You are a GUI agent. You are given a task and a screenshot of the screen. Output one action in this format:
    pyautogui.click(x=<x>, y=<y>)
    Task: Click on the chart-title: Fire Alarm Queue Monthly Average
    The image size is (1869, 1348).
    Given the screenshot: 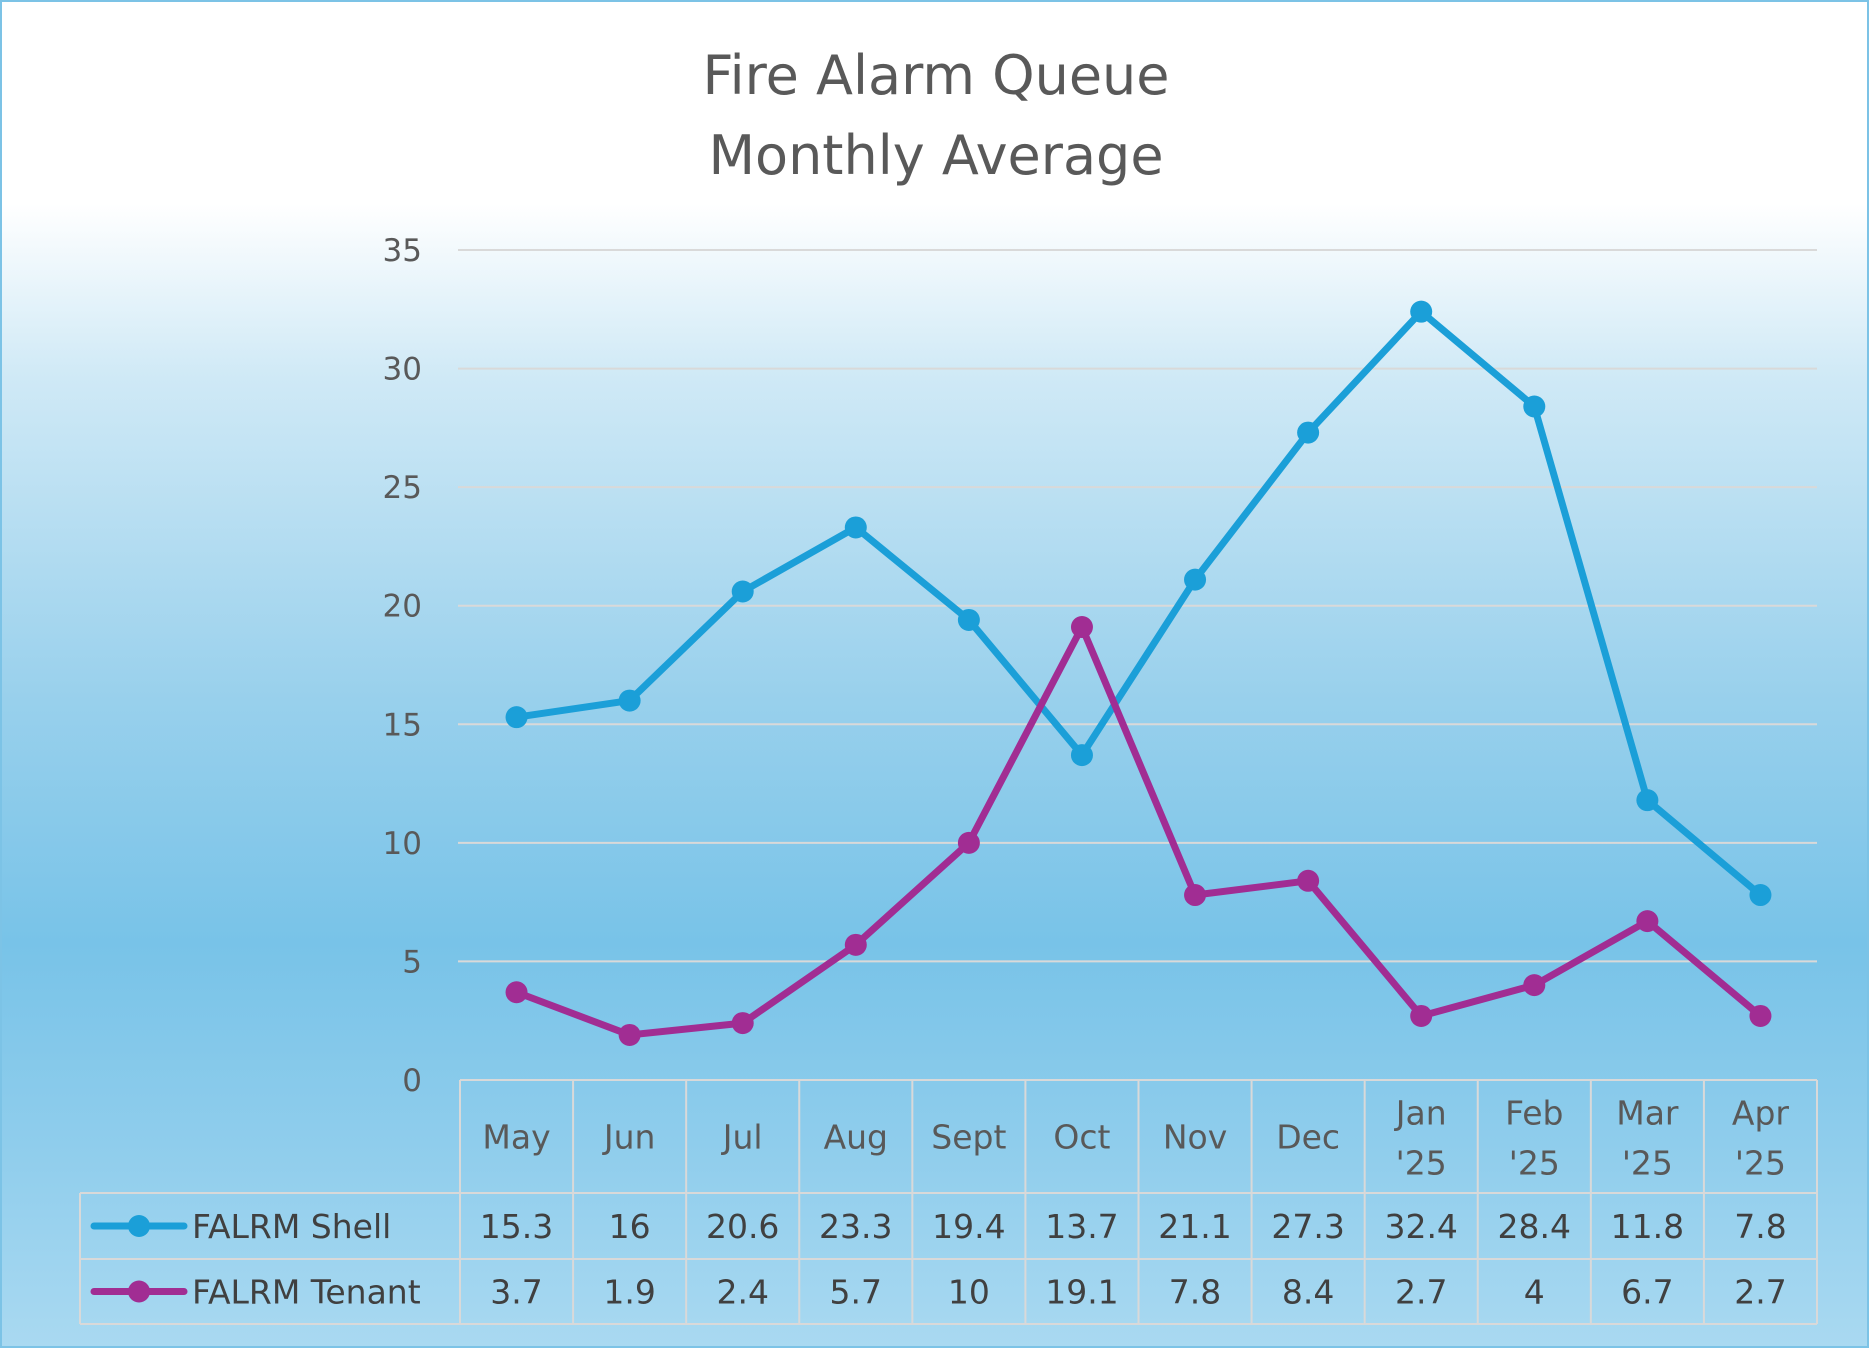 What is the action you would take?
    pyautogui.click(x=936, y=115)
    